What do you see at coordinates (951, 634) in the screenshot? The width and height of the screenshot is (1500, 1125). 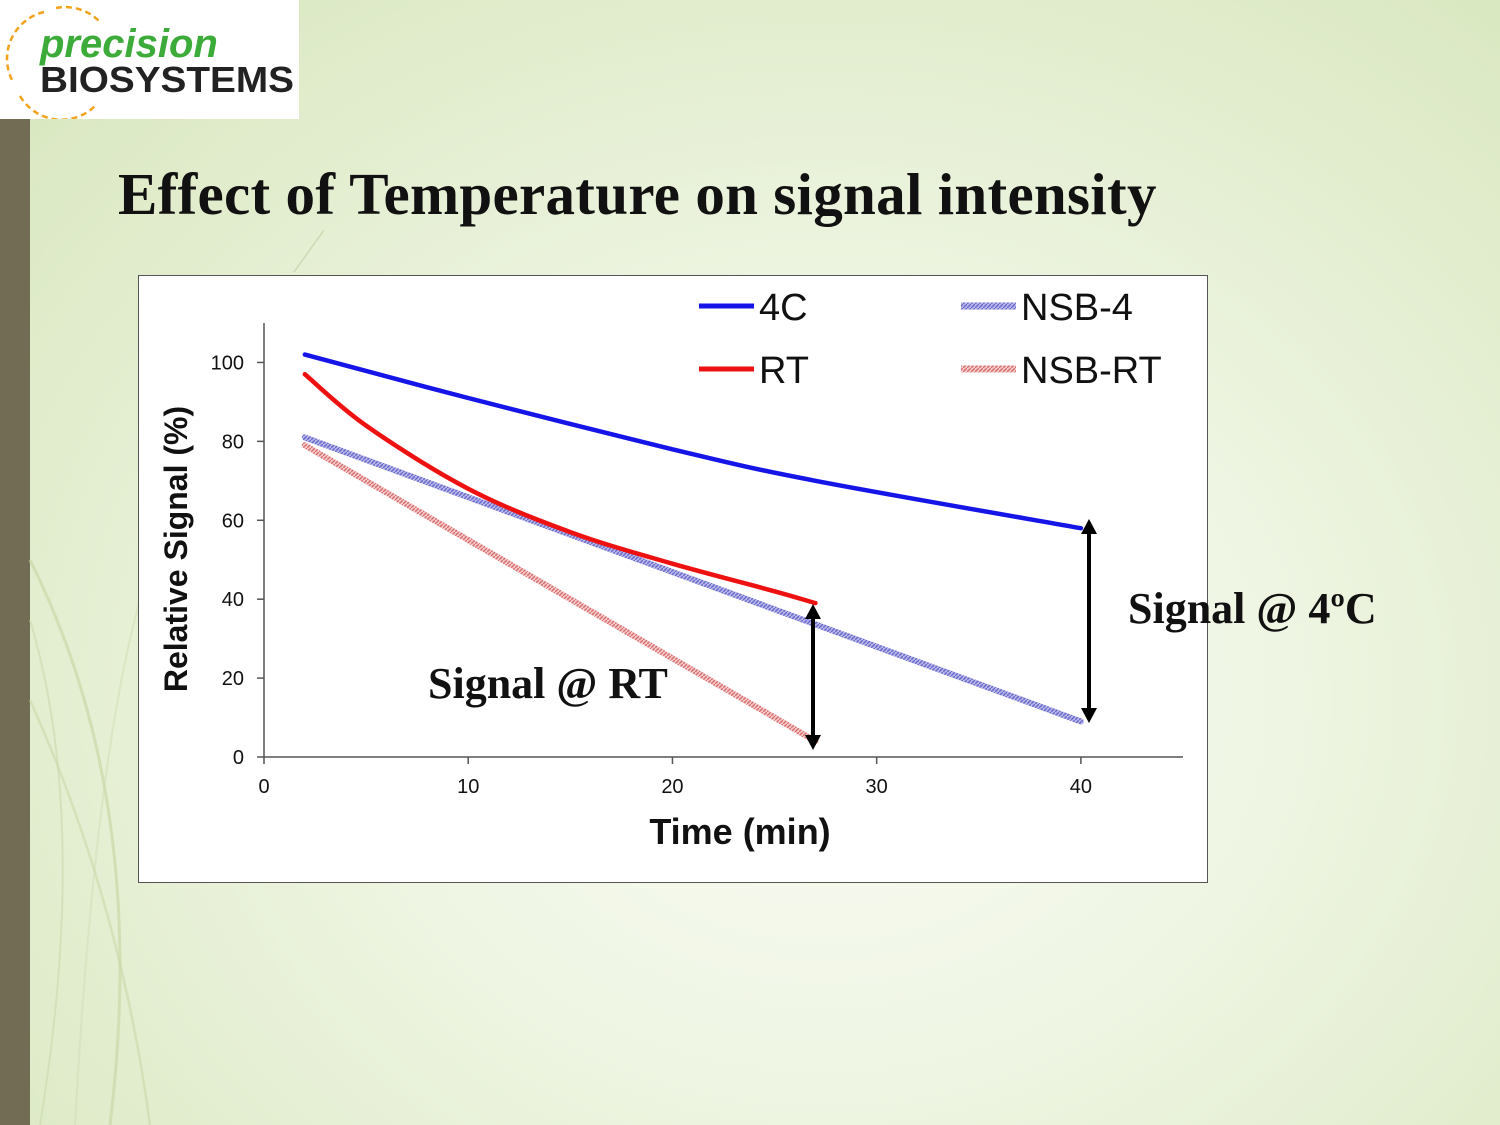 I see `difference-arrows` at bounding box center [951, 634].